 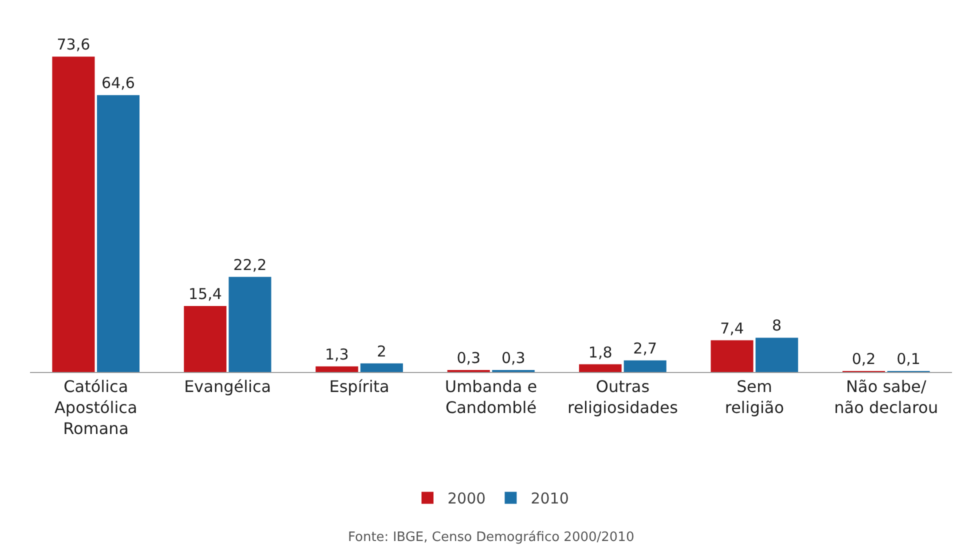 What do you see at coordinates (359, 386) in the screenshot?
I see `x-tick-label: Espírita` at bounding box center [359, 386].